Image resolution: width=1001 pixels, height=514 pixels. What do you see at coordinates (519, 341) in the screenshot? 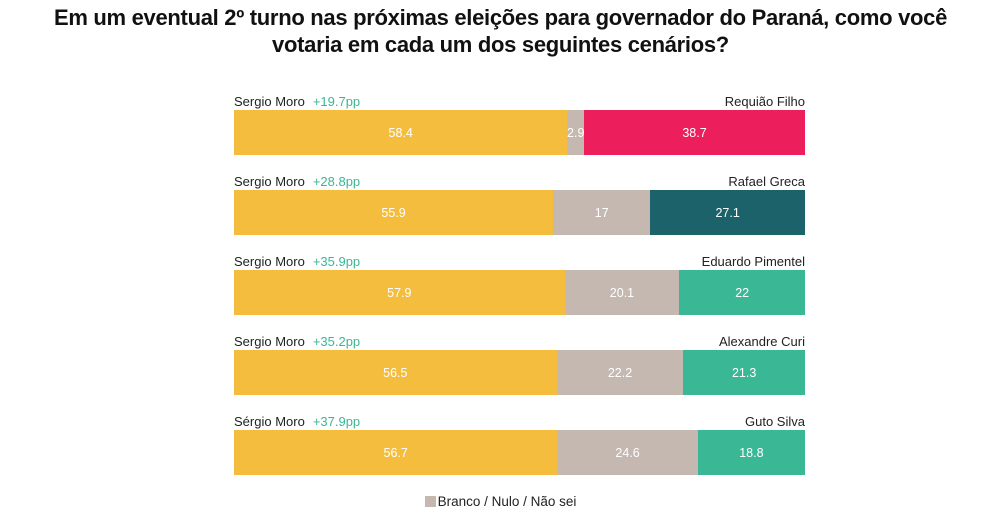
I see `scenario-labels: Sergio Moro +35.2pp Alexandre Curi` at bounding box center [519, 341].